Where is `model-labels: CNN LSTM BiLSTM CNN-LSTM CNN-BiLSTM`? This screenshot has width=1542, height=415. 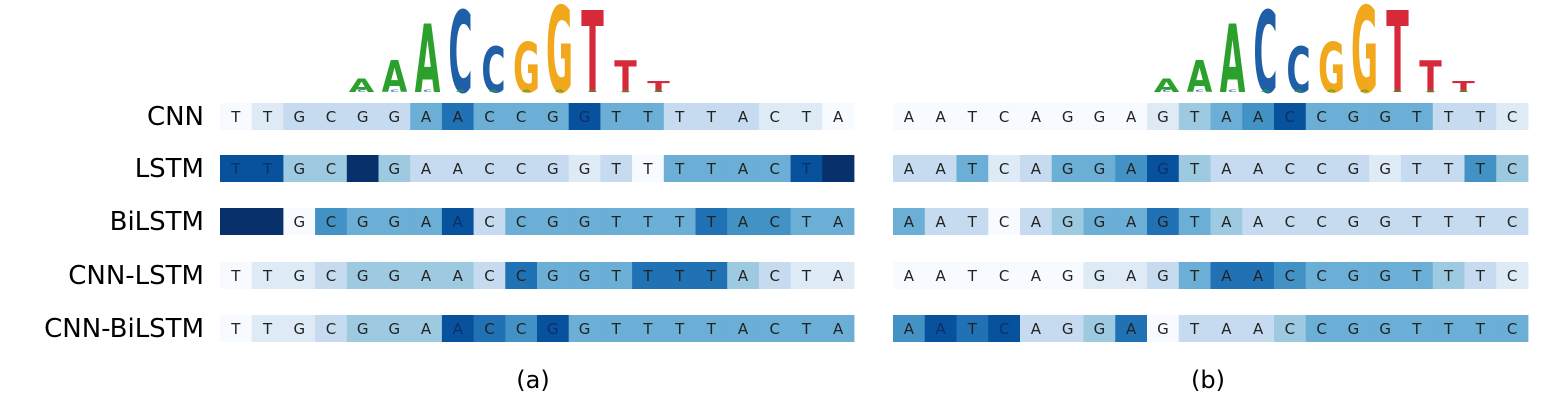 model-labels: CNN LSTM BiLSTM CNN-LSTM CNN-BiLSTM is located at coordinates (124, 223).